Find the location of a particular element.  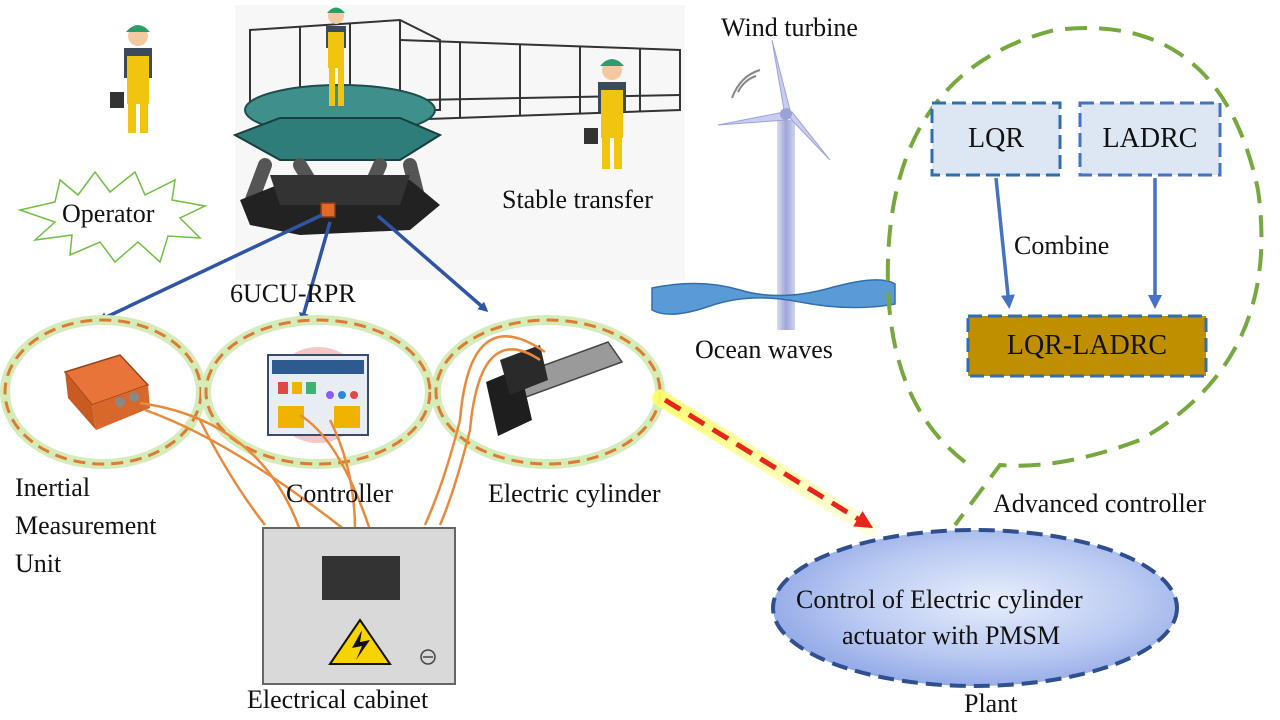

lqr-label: LQR is located at coordinates (996, 138).